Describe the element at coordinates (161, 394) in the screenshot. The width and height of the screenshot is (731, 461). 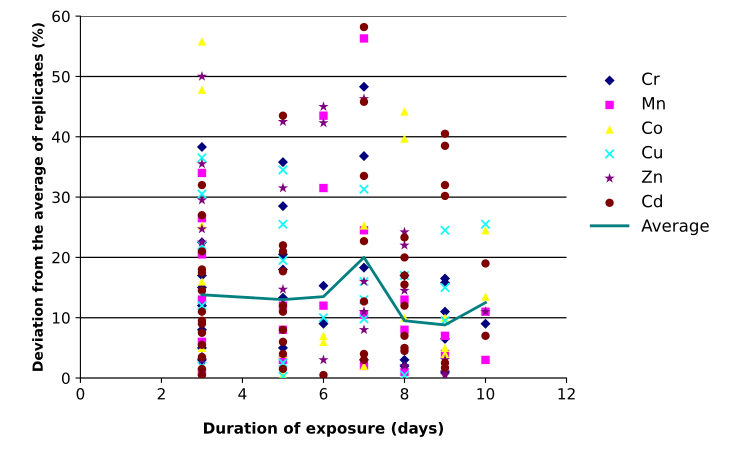
I see `x-tick-label: 2` at that location.